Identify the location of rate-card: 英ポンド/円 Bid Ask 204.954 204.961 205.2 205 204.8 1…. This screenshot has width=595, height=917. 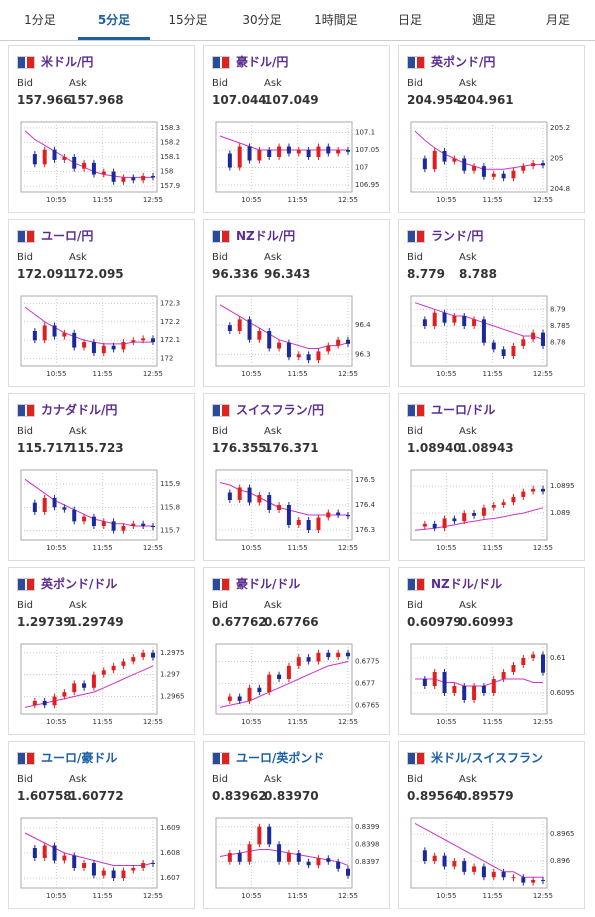
(491, 129).